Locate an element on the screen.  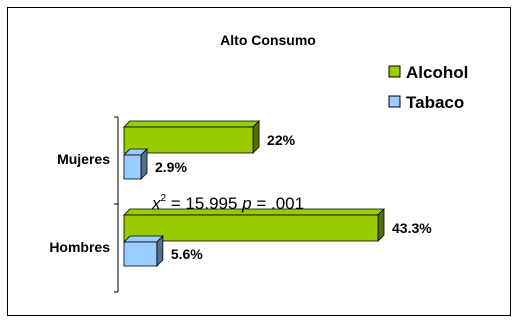
bar-alcohol-mujeres is located at coordinates (192, 137).